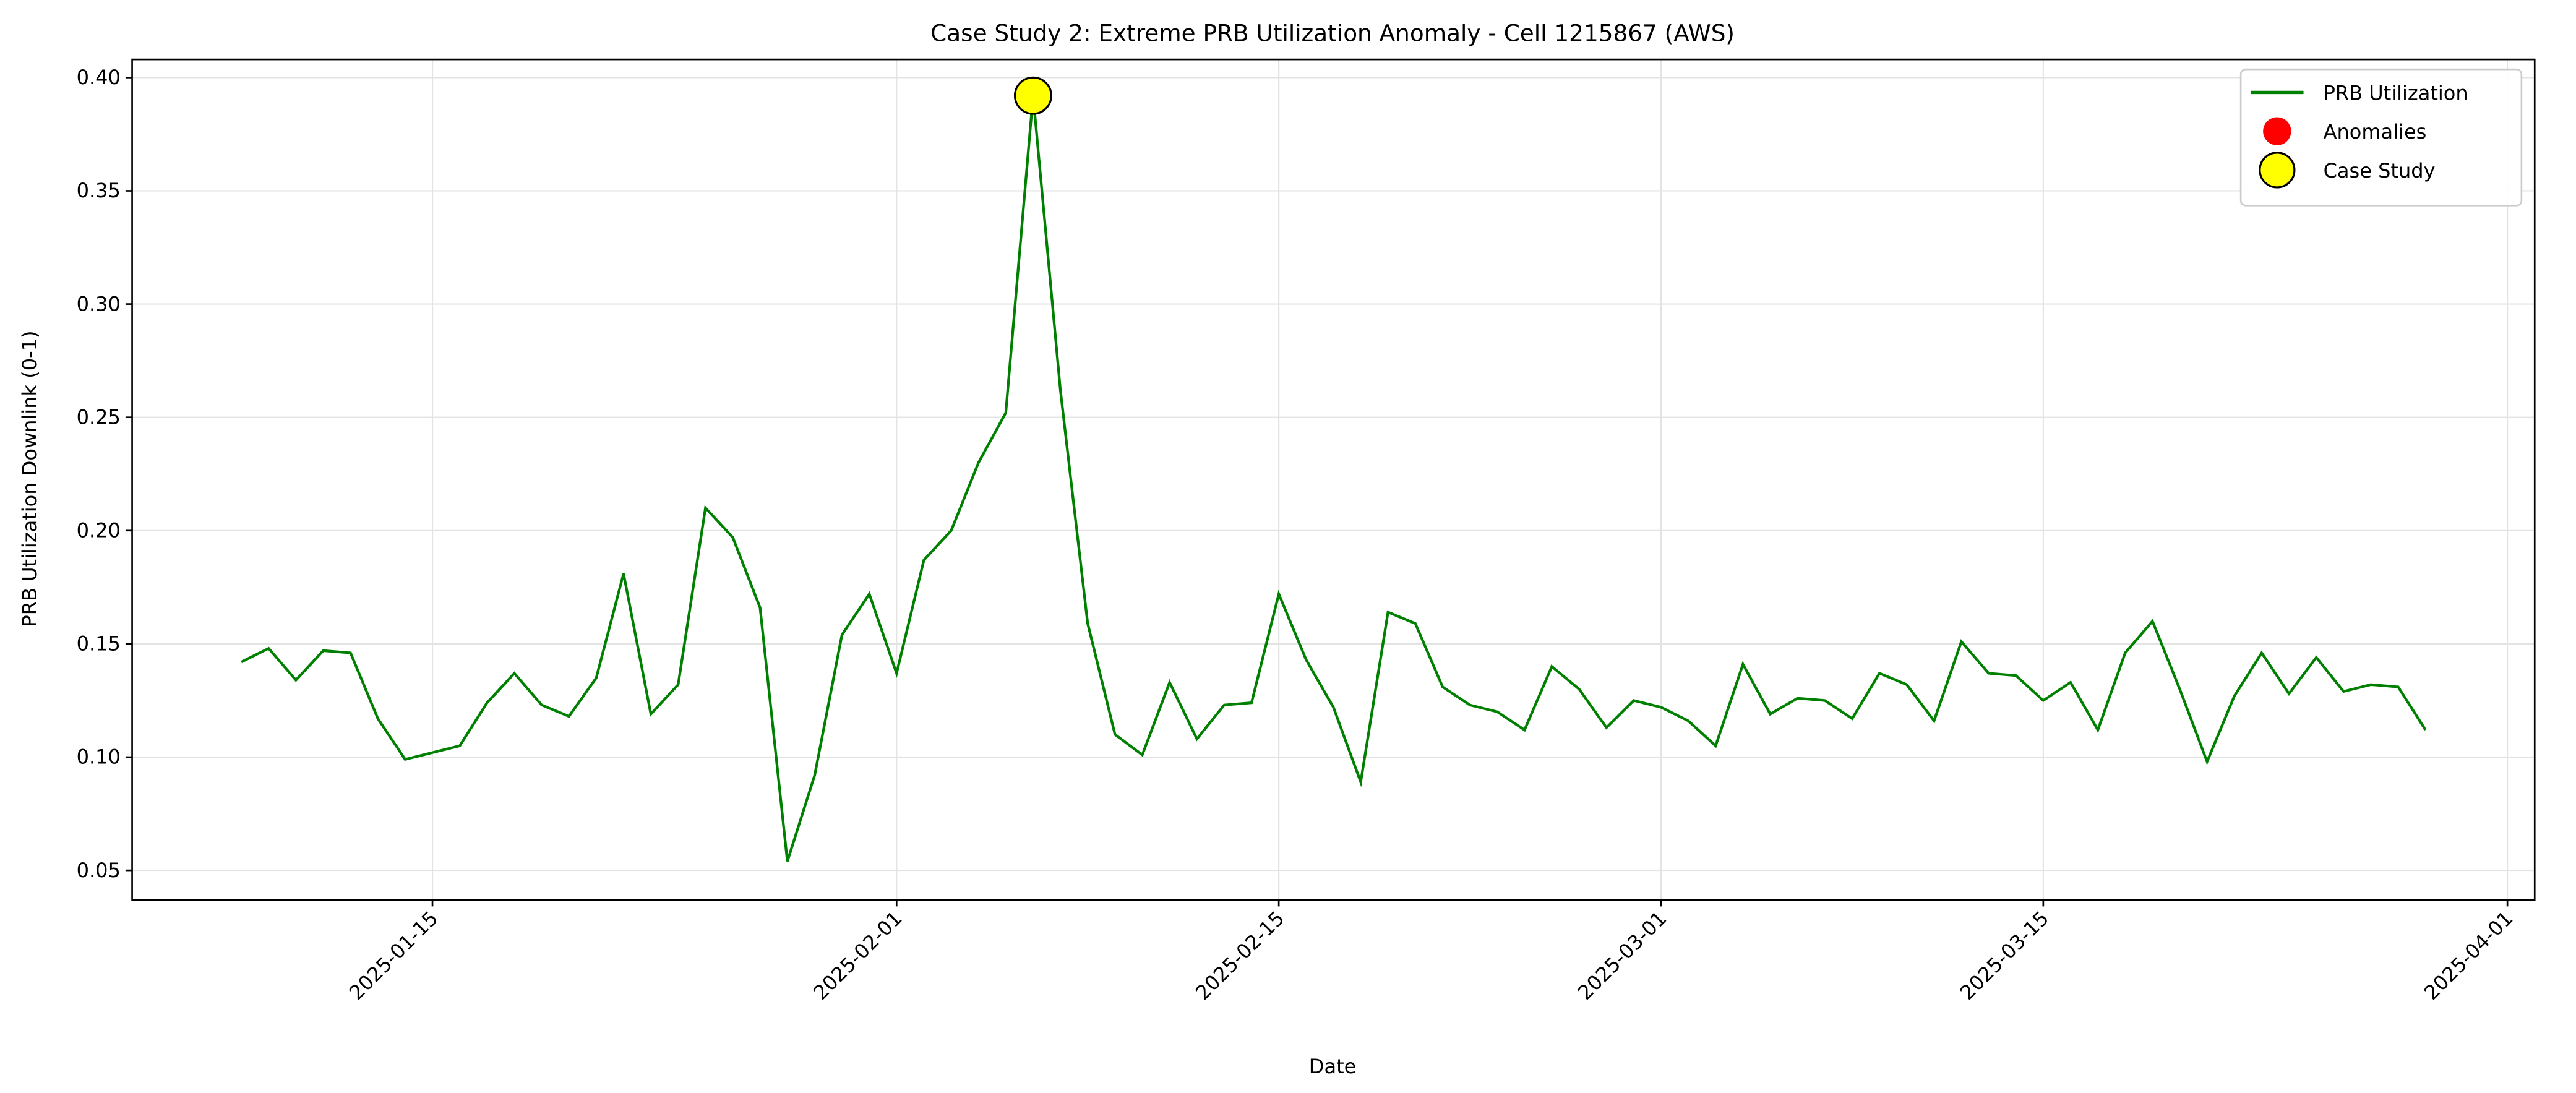 Image resolution: width=2576 pixels, height=1093 pixels. What do you see at coordinates (1333, 1066) in the screenshot?
I see `x-axis-label: Date` at bounding box center [1333, 1066].